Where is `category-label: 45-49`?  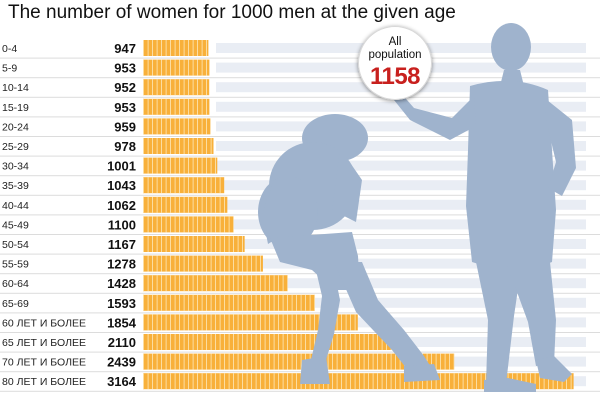
category-label: 45-49 is located at coordinates (15, 225).